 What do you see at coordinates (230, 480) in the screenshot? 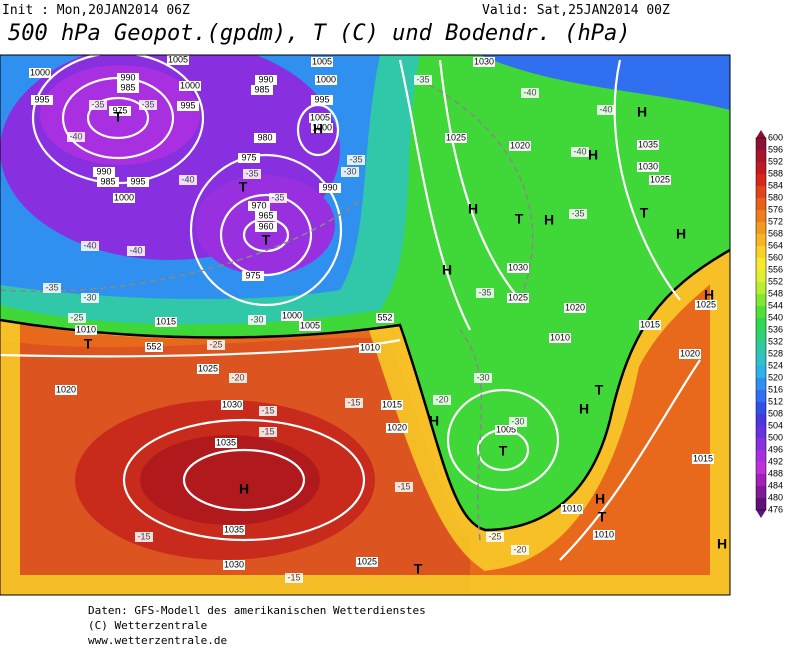
I see `warm-core` at bounding box center [230, 480].